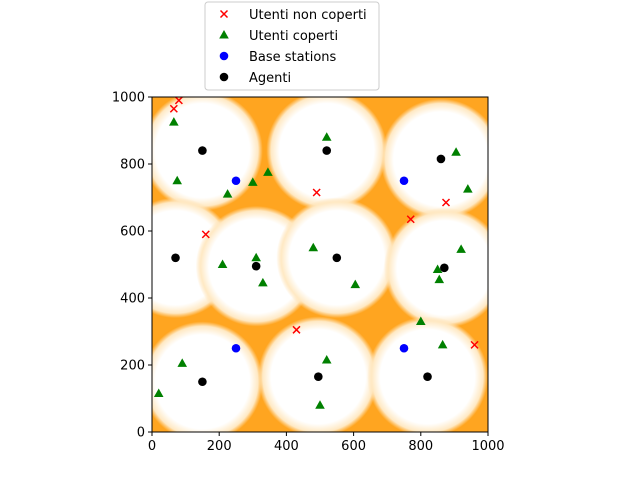  What do you see at coordinates (219, 446) in the screenshot?
I see `x-tick-label: 200` at bounding box center [219, 446].